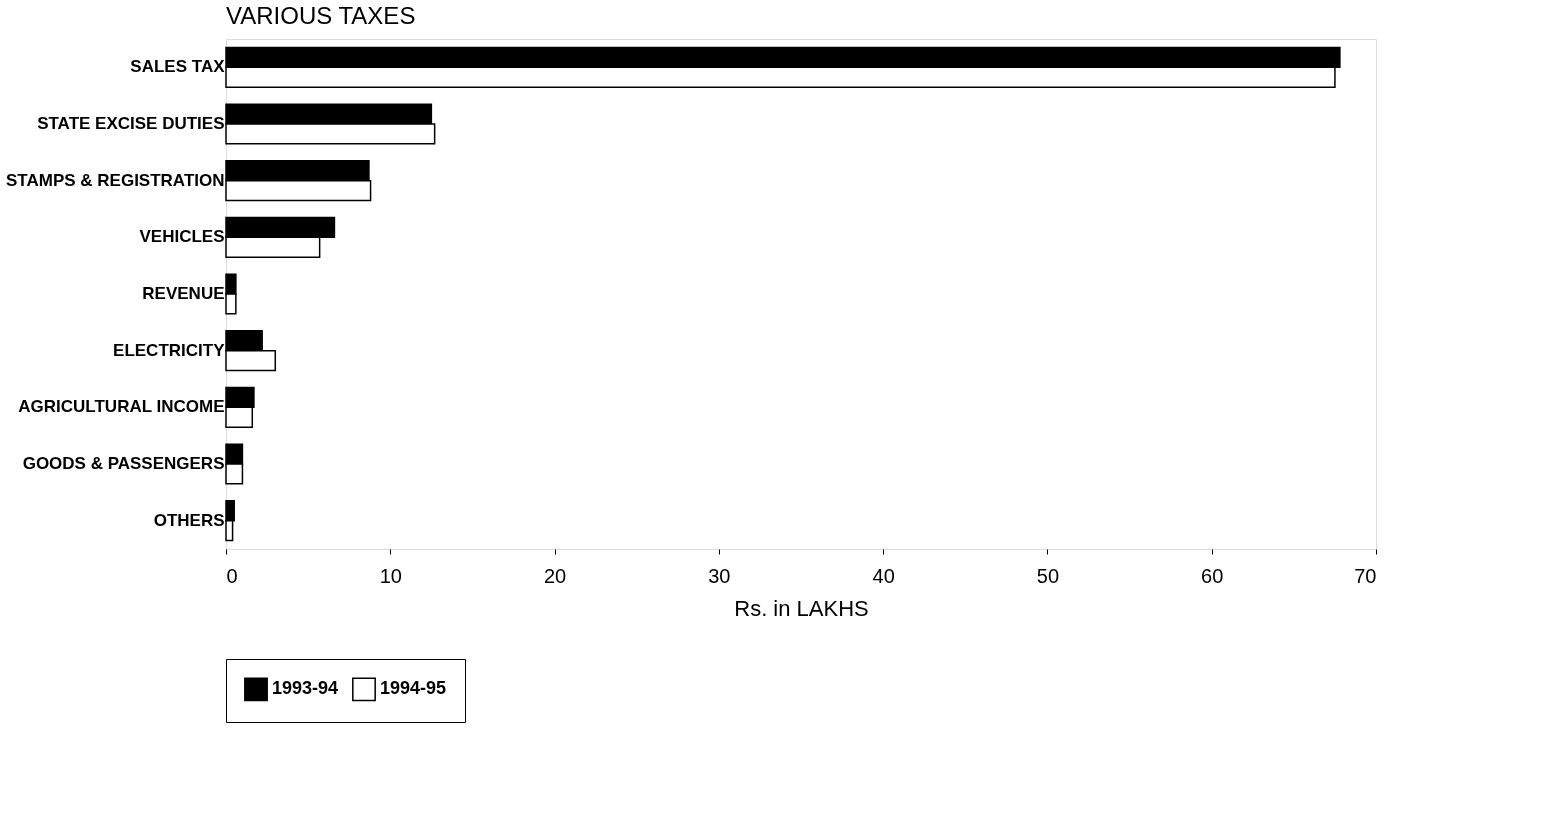 This screenshot has width=1566, height=825. Describe the element at coordinates (1212, 575) in the screenshot. I see `x-tick-label: 60` at that location.